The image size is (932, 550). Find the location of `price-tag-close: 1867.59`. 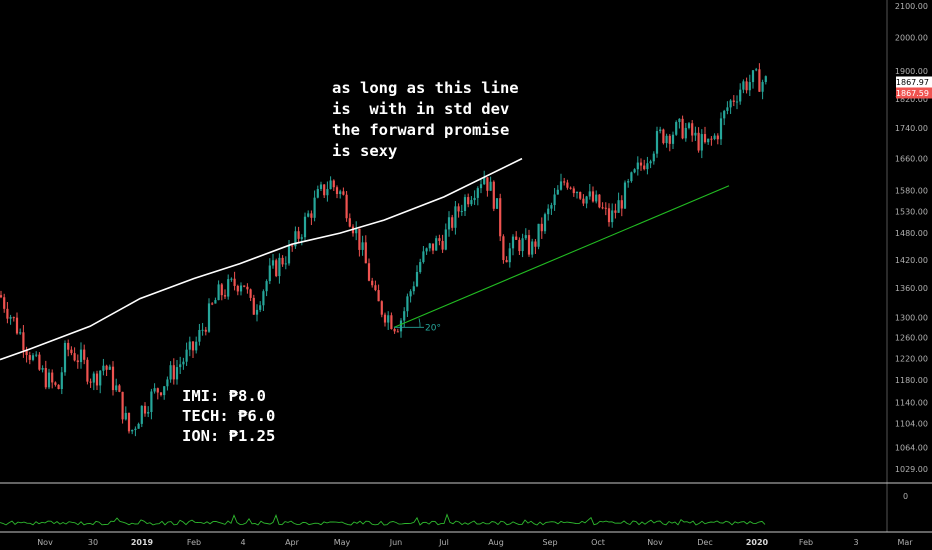

price-tag-close: 1867.59 is located at coordinates (914, 93).